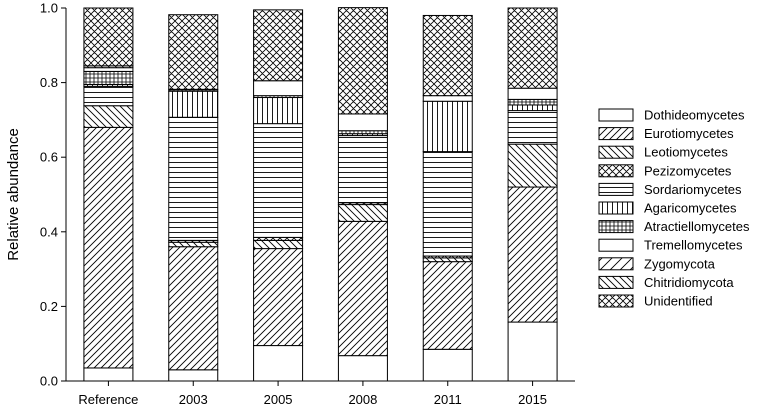 This screenshot has width=765, height=414. Describe the element at coordinates (448, 399) in the screenshot. I see `x-tick-label: 2011` at that location.